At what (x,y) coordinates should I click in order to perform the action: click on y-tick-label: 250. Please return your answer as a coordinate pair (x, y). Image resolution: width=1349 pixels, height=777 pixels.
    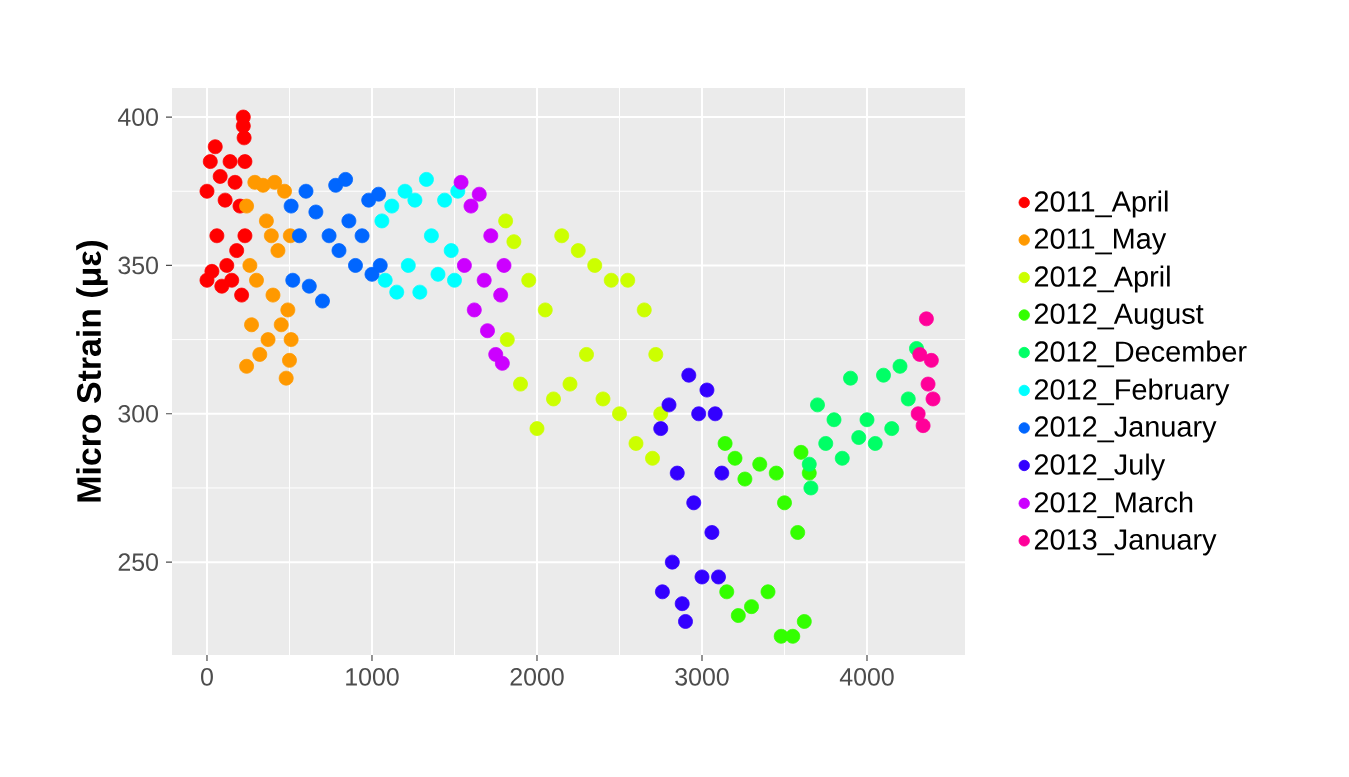
    Looking at the image, I should click on (138, 562).